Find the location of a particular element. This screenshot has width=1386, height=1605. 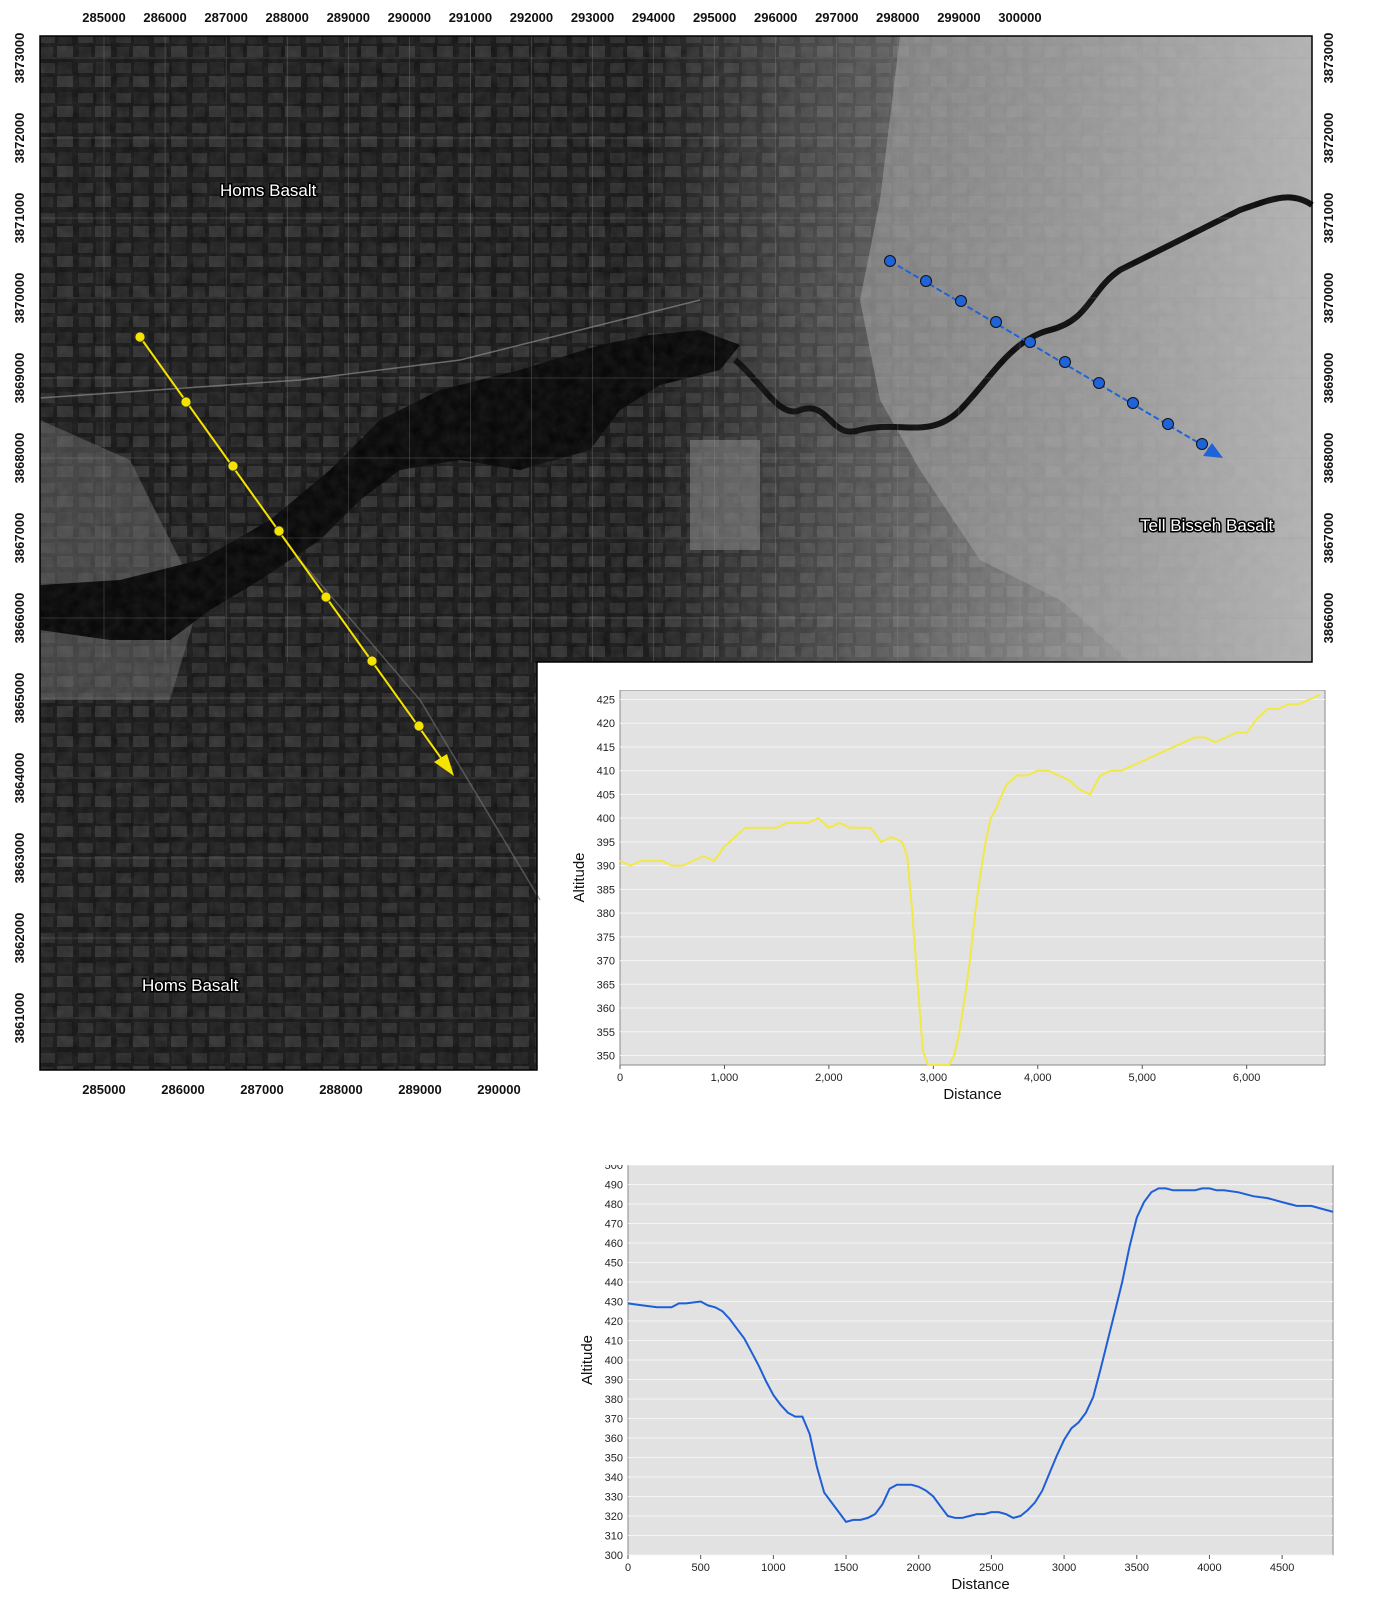

map-top-tick-label: 292000 is located at coordinates (531, 17).